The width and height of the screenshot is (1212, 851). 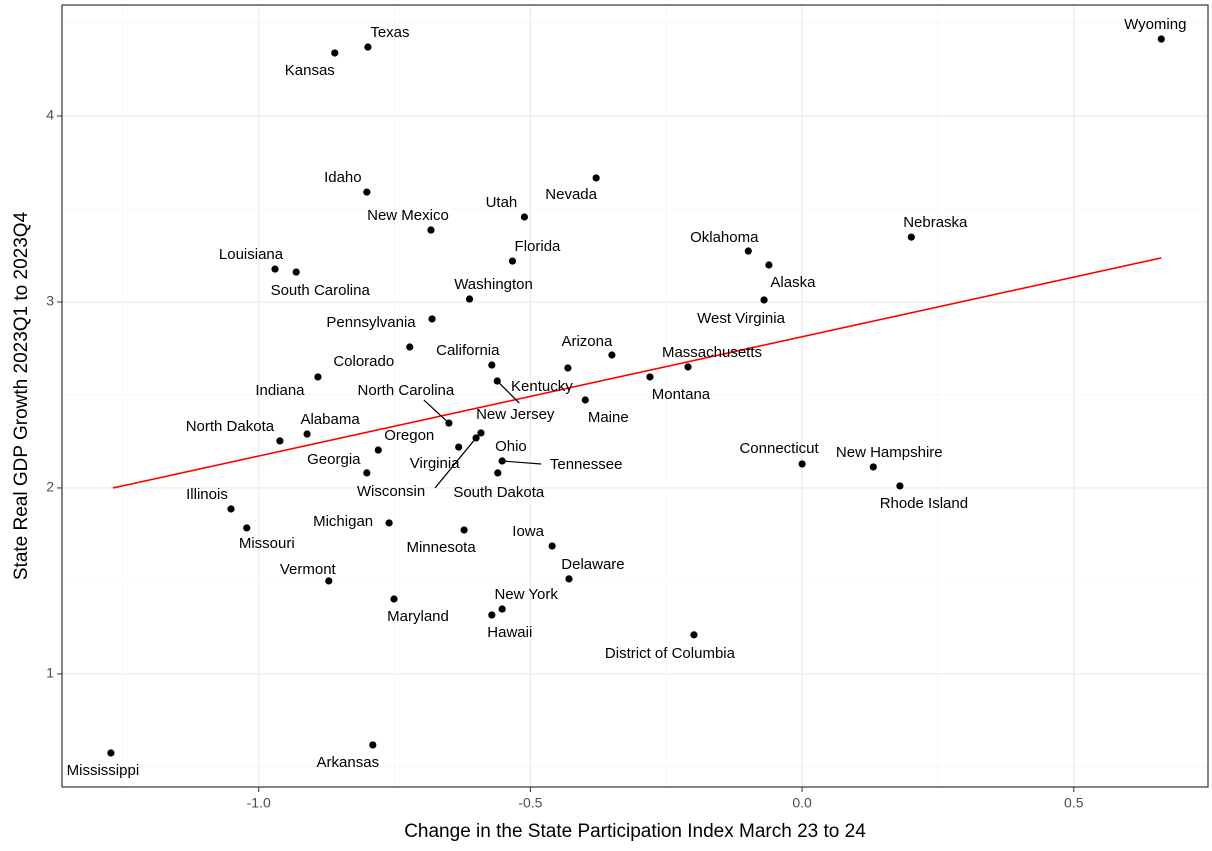 What do you see at coordinates (889, 452) in the screenshot?
I see `point-label: New Hampshire` at bounding box center [889, 452].